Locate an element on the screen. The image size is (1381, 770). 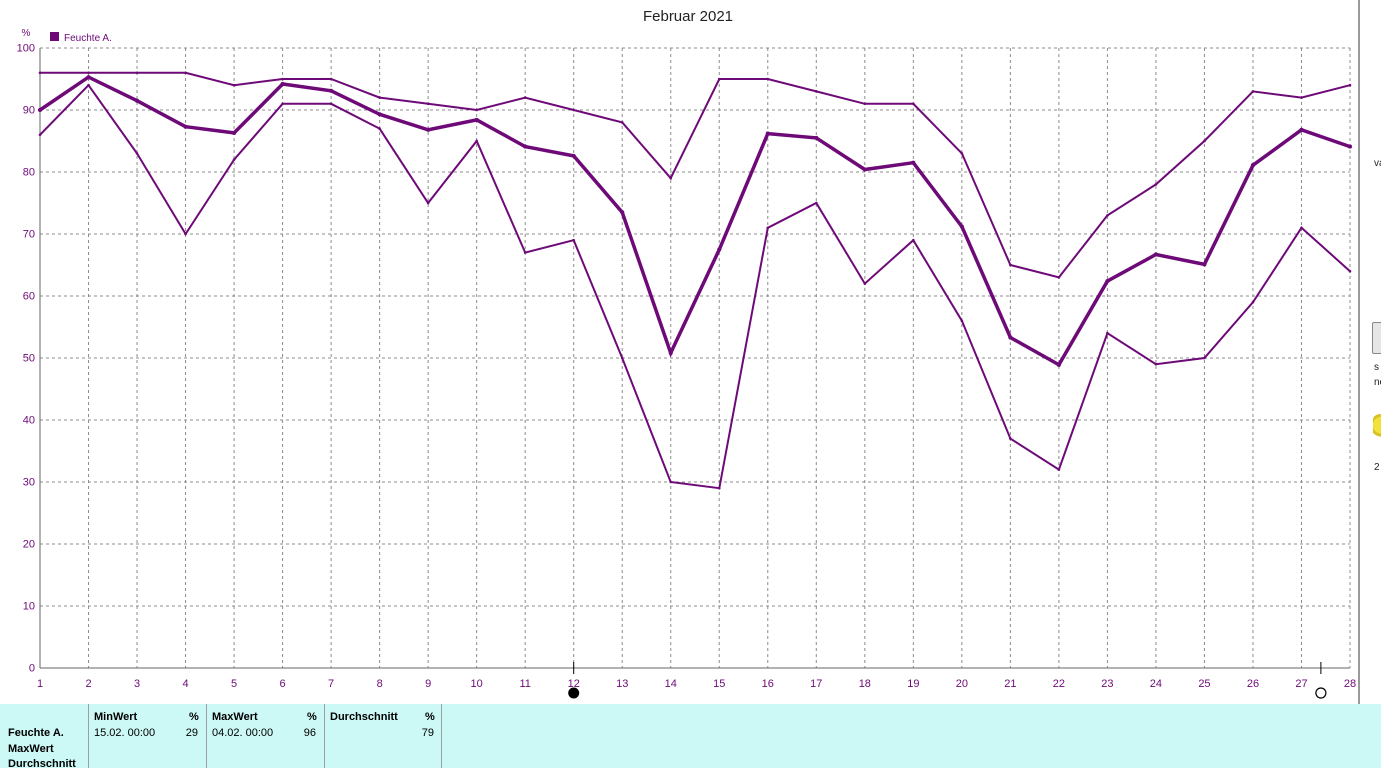
x-tick-label: 11 is located at coordinates (524, 684).